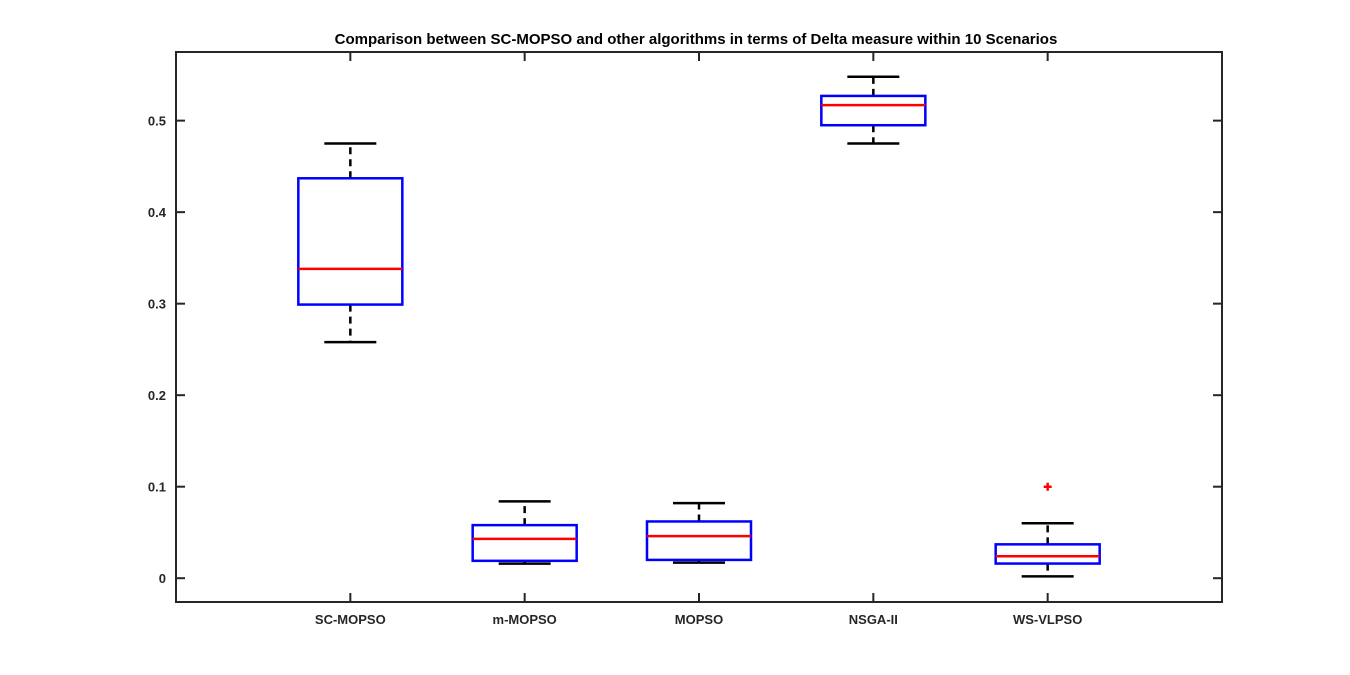 This screenshot has width=1350, height=675. I want to click on x-tick-label: MOPSO, so click(699, 619).